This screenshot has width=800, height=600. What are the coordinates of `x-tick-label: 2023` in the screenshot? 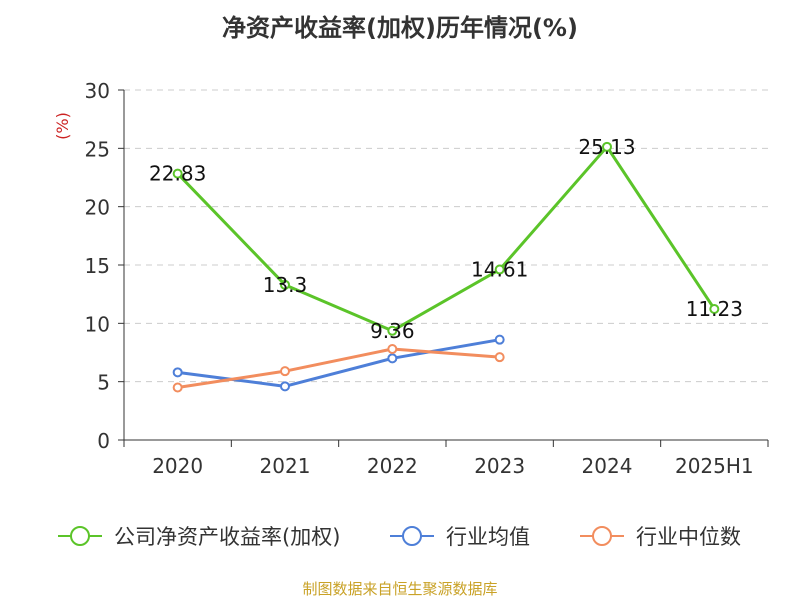 It's located at (499, 466).